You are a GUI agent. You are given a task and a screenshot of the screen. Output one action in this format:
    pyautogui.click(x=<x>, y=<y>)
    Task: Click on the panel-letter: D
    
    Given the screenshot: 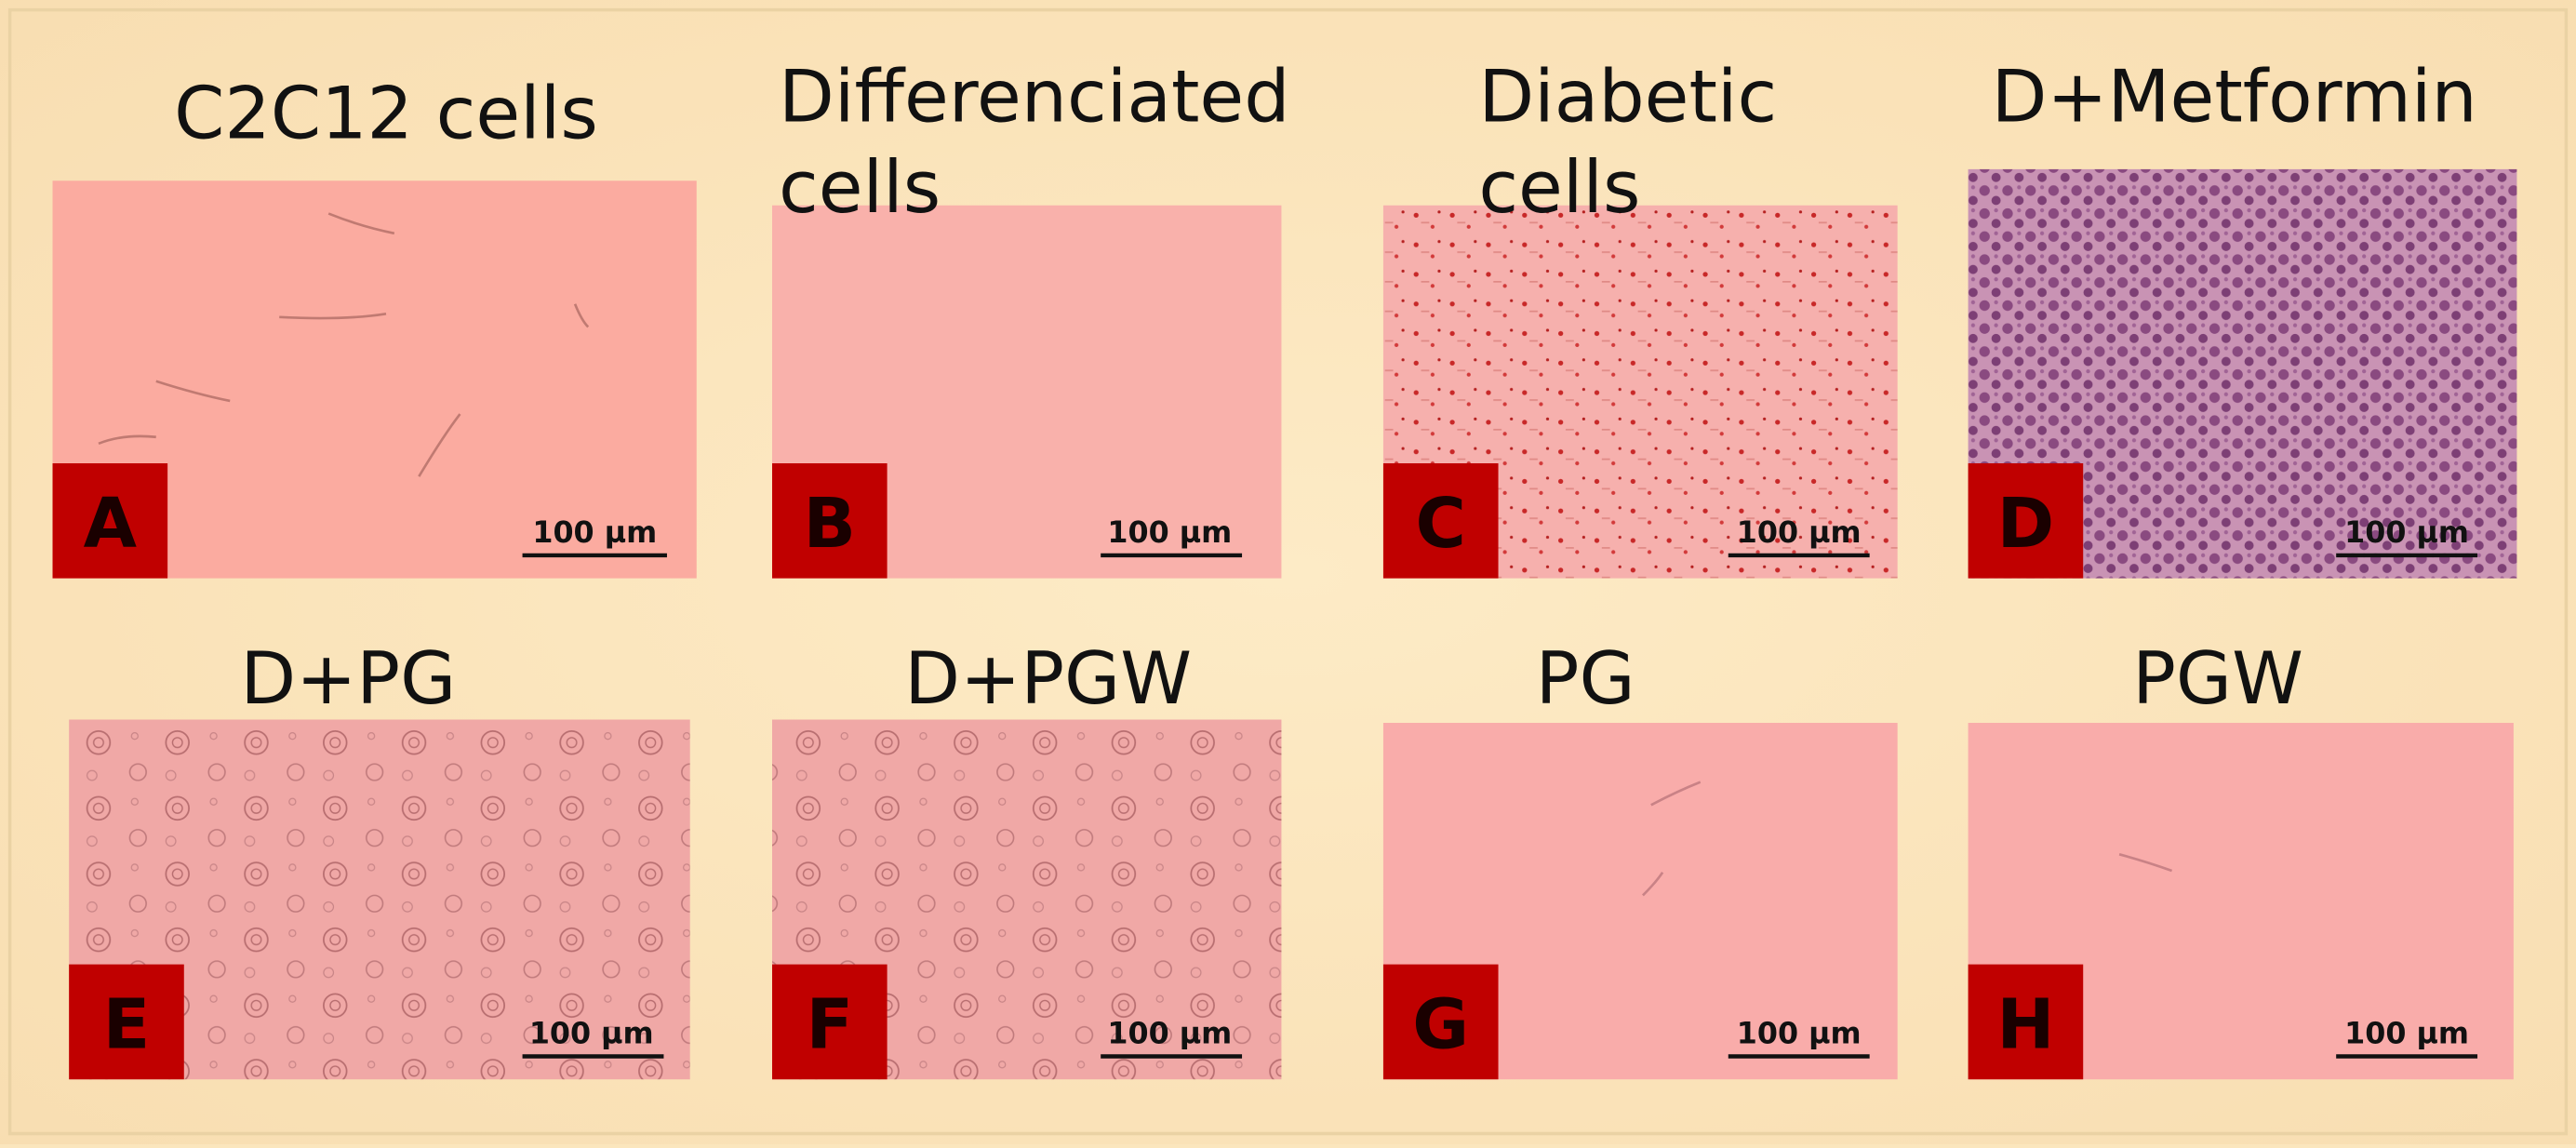 What is the action you would take?
    pyautogui.click(x=2026, y=524)
    